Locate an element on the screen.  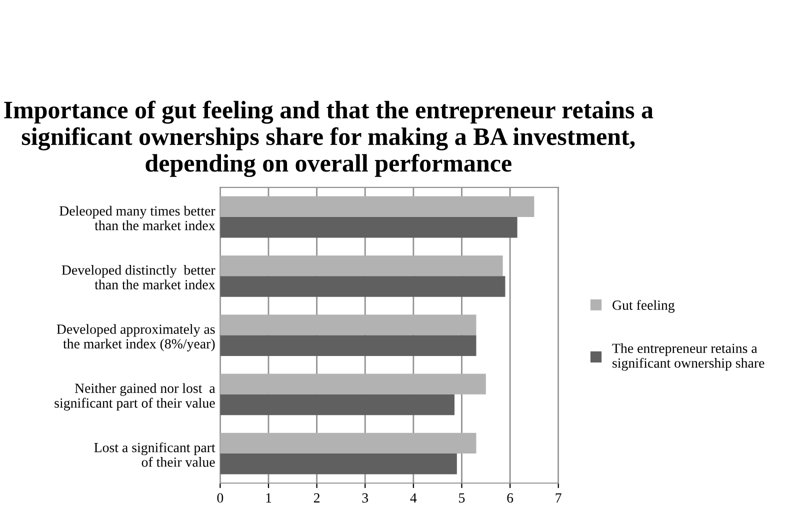
chart-title: Importance of gut feeling and that the entrepreneur retains a significant ownerships share for making a BA investment, depending on overall performance is located at coordinates (329, 139).